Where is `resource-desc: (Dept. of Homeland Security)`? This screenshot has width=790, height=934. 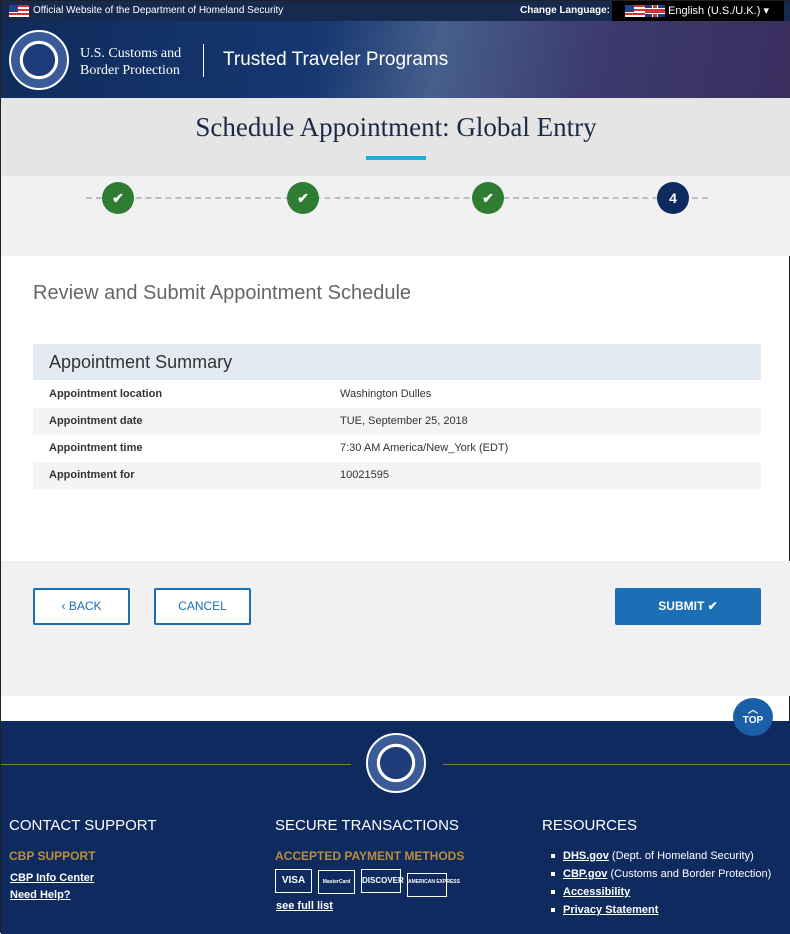
resource-desc: (Dept. of Homeland Security) is located at coordinates (681, 856).